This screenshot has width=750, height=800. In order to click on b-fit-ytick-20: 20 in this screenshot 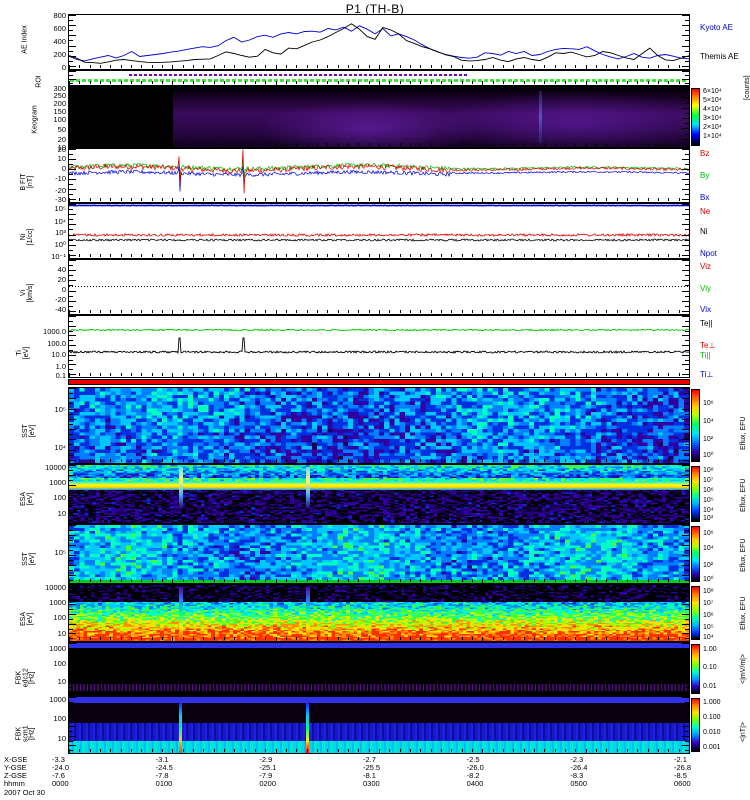, I will do `click(61, 149)`.